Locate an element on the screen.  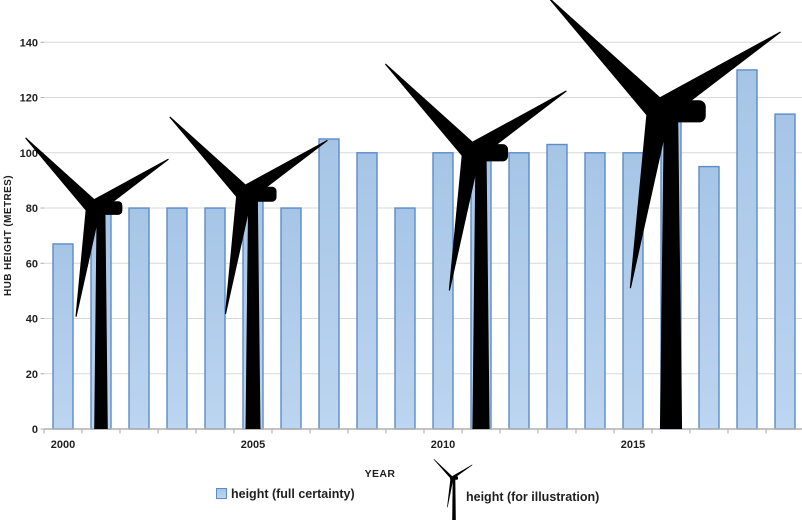
legend-bar-label: height (full certainty) is located at coordinates (293, 494).